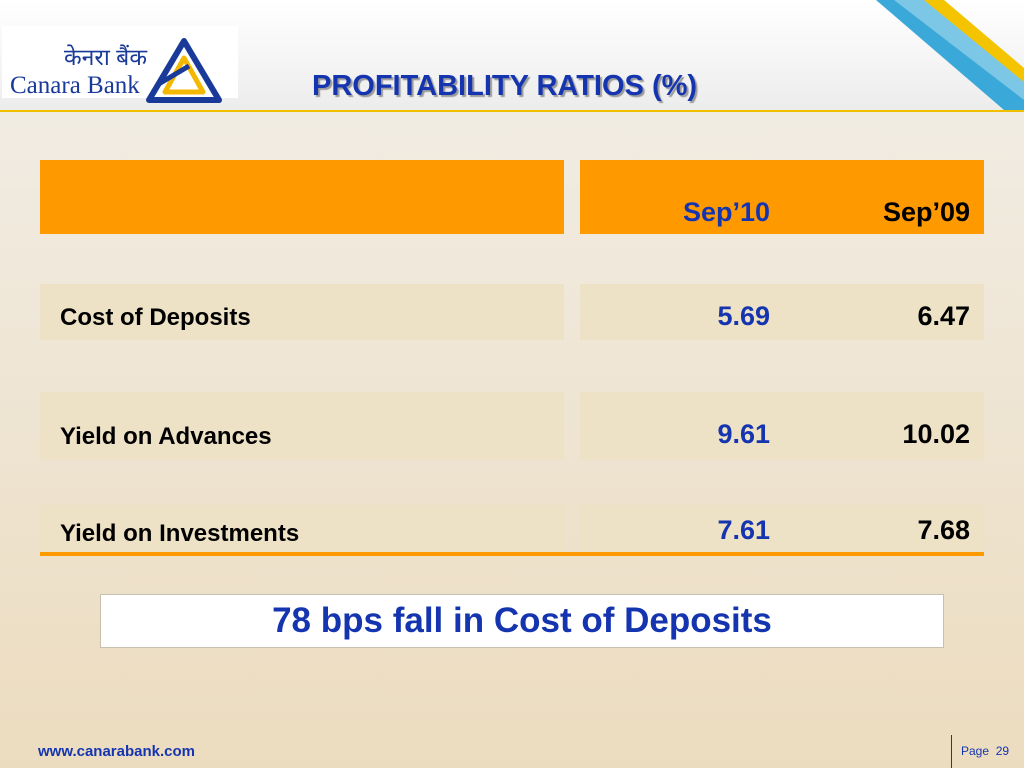 This screenshot has width=1024, height=768. I want to click on footer-divider, so click(951, 751).